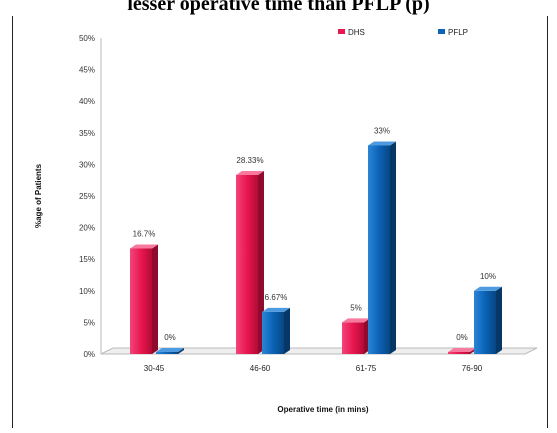 The width and height of the screenshot is (557, 433). I want to click on x-tick-label: 46-60, so click(260, 368).